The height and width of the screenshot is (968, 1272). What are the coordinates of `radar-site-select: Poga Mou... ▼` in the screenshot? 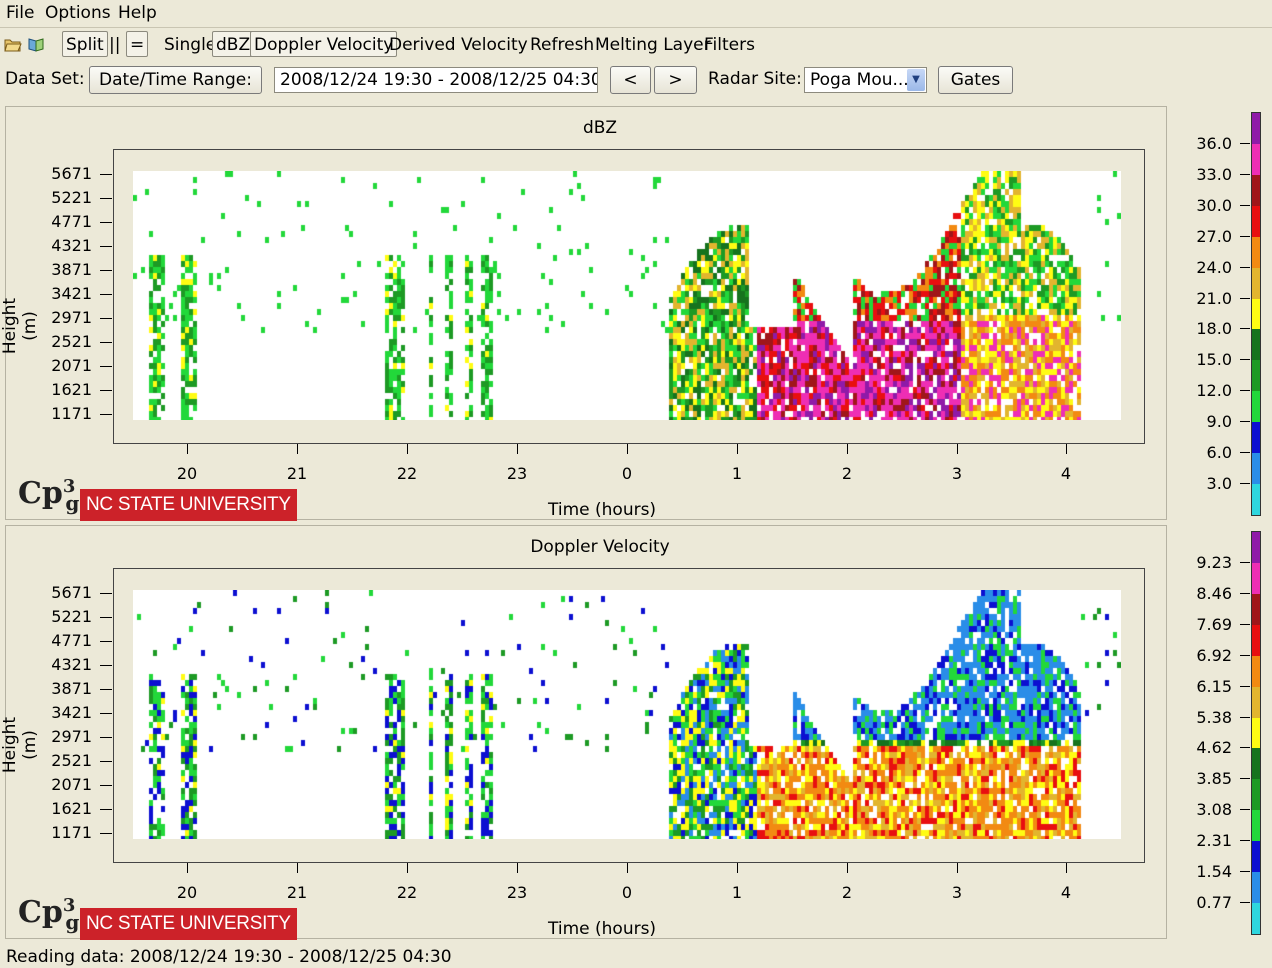 It's located at (865, 80).